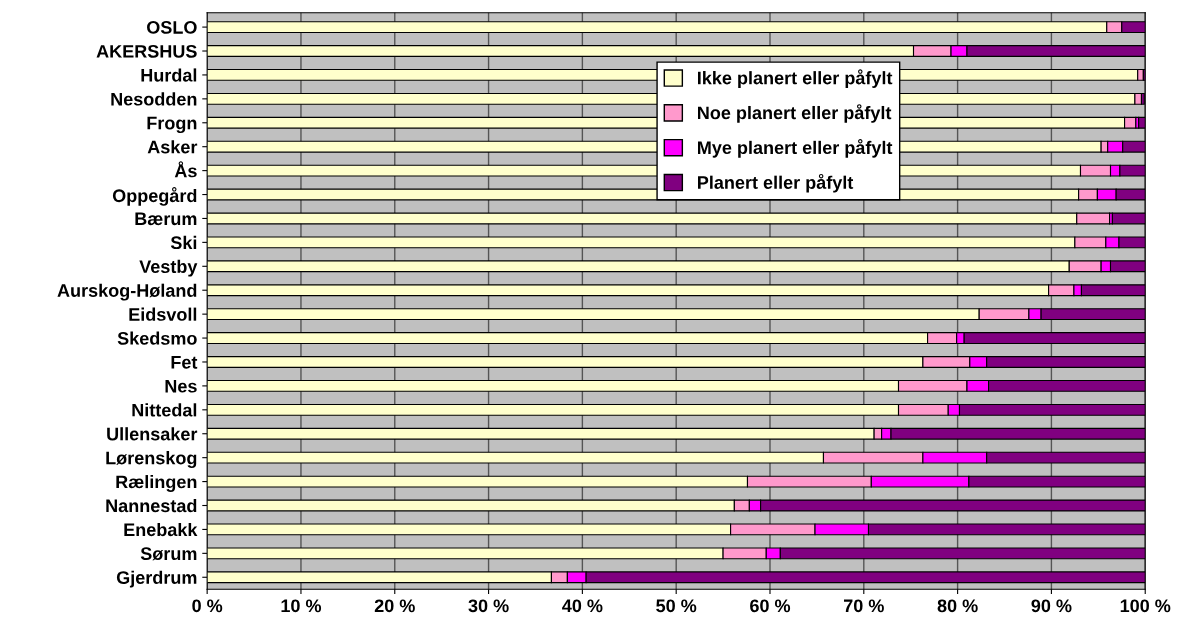 The height and width of the screenshot is (637, 1177). I want to click on y-tick-label: Bærum, so click(166, 219).